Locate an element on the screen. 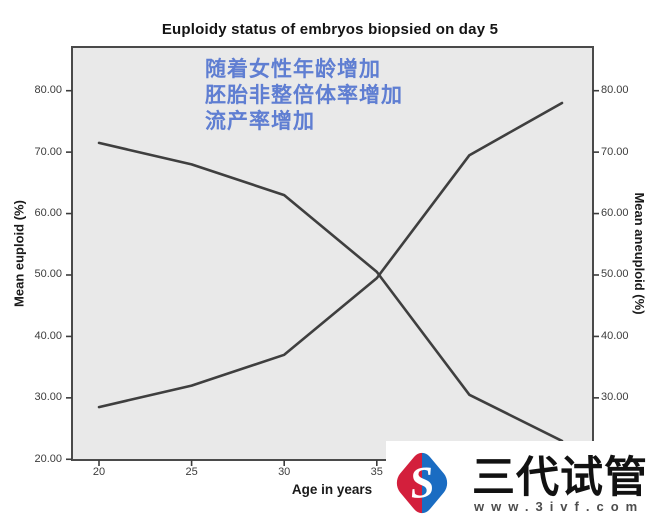  watermark: S 三代试管 www.3ivf.com is located at coordinates (523, 483).